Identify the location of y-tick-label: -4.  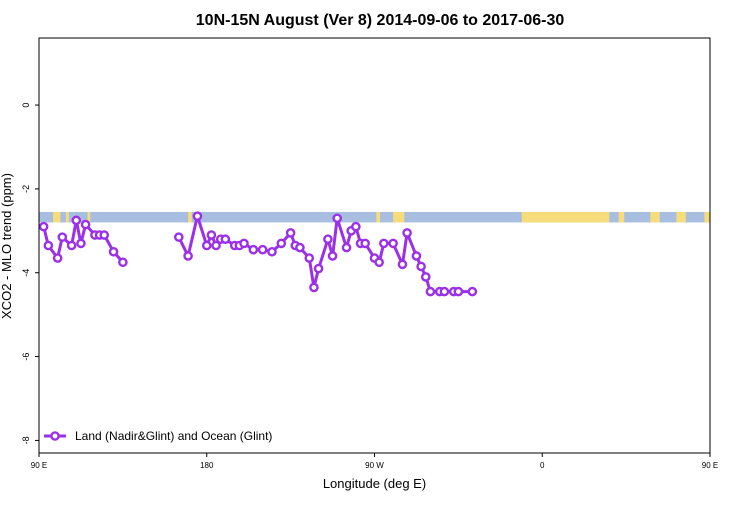
(26, 273).